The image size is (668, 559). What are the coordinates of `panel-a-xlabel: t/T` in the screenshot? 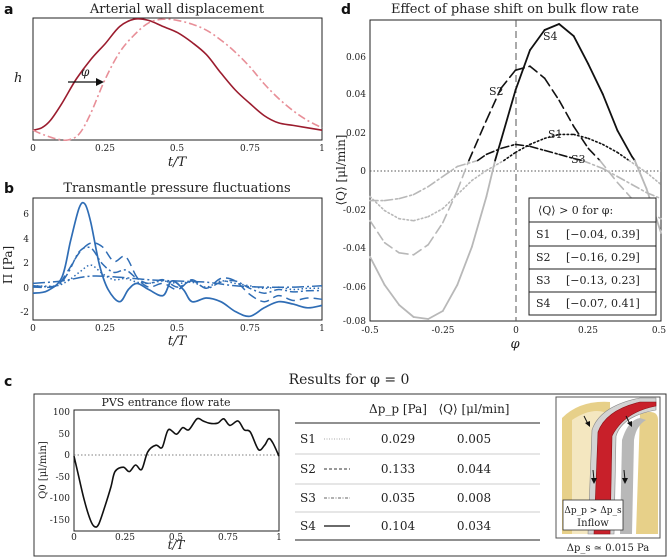 It's located at (178, 162).